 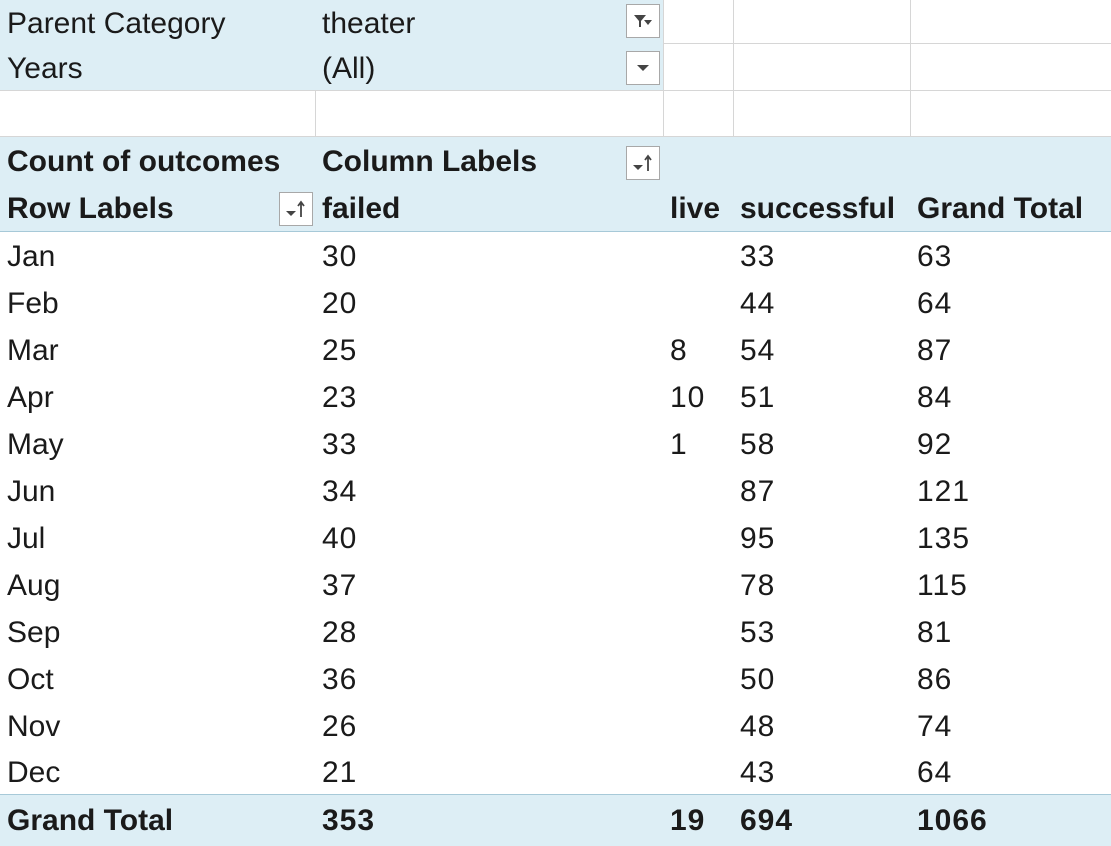 What do you see at coordinates (340, 491) in the screenshot?
I see `cell-failed: 34` at bounding box center [340, 491].